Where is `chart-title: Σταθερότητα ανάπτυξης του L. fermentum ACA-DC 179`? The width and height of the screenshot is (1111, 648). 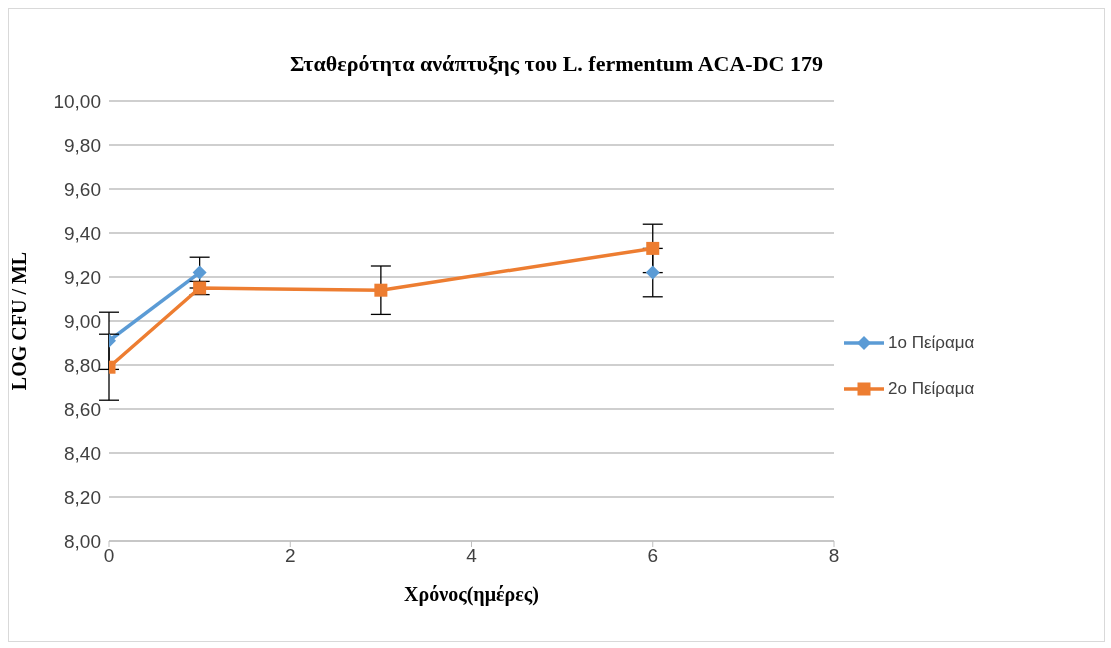 chart-title: Σταθερότητα ανάπτυξης του L. fermentum ACA-DC 179 is located at coordinates (556, 64).